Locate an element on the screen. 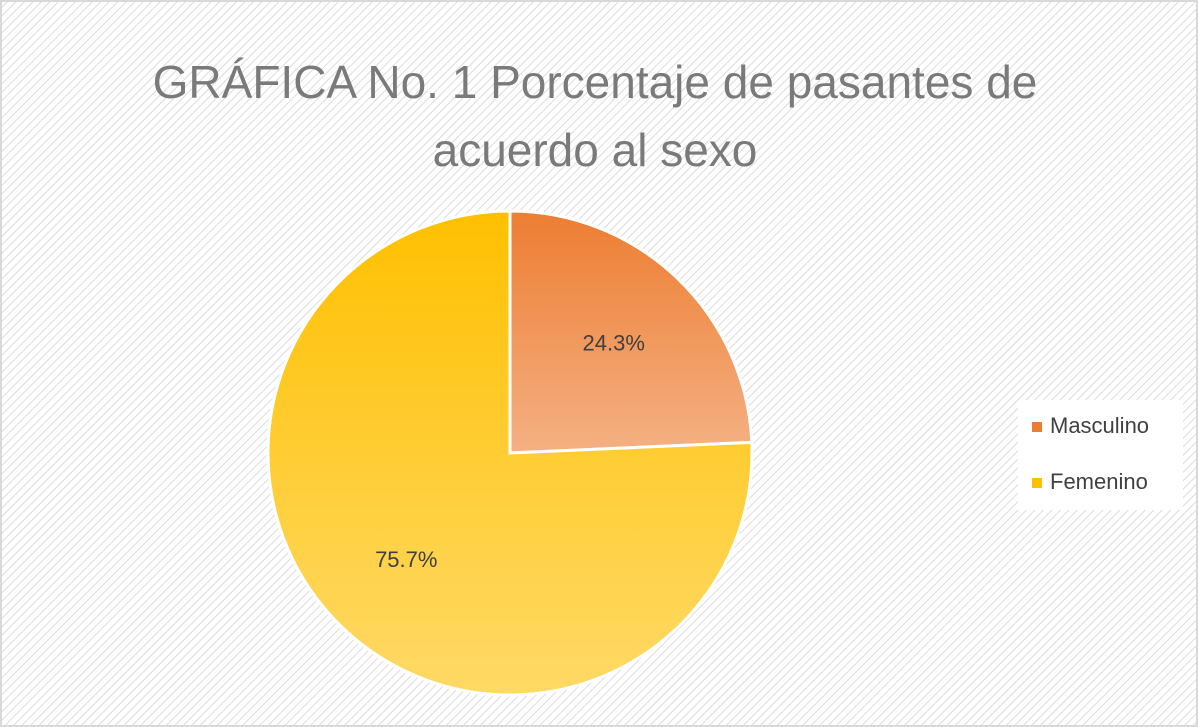  pie-slice is located at coordinates (631, 332).